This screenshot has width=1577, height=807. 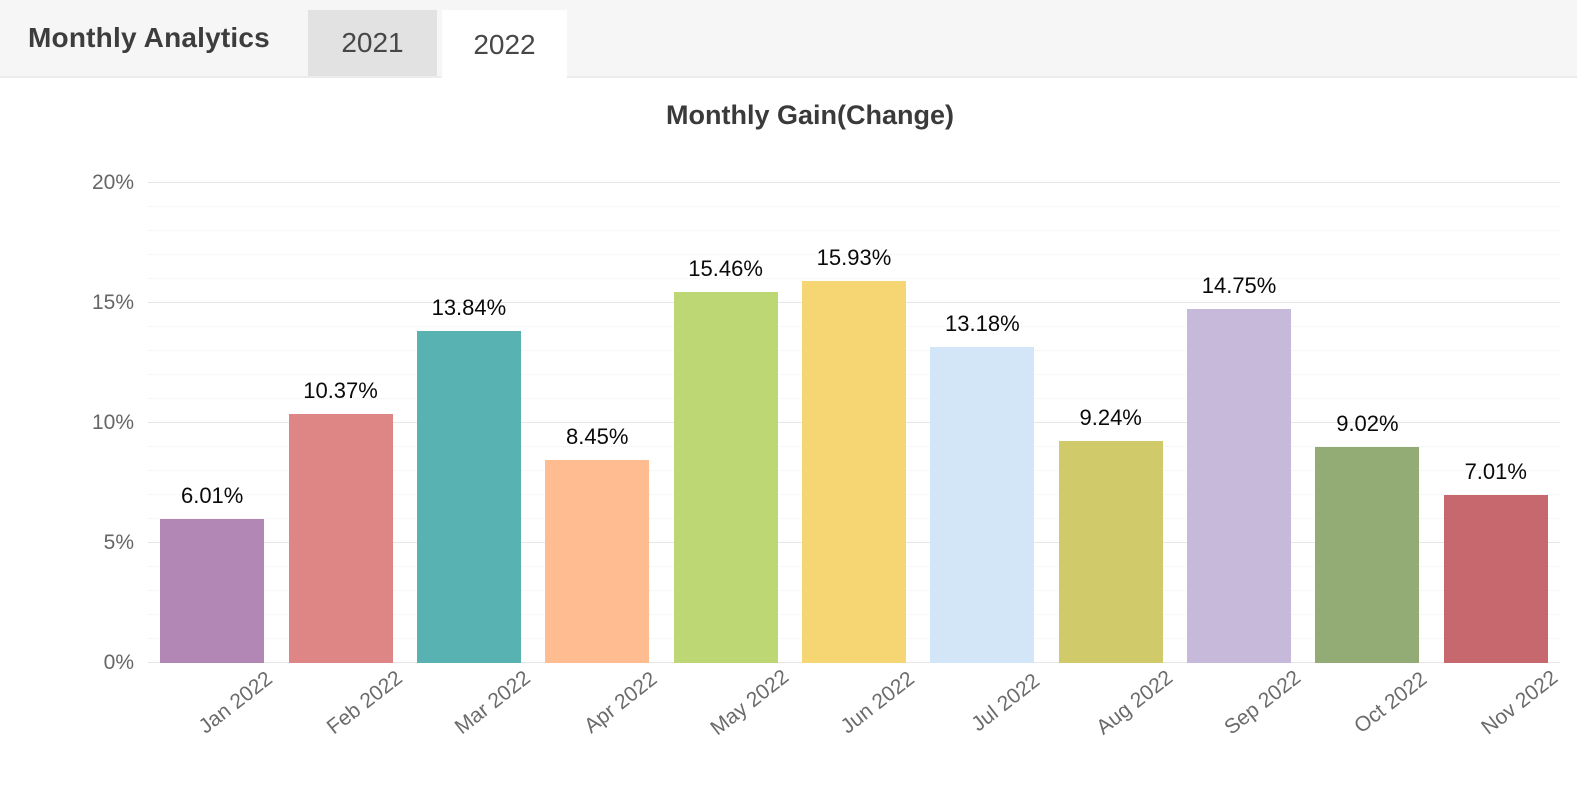 What do you see at coordinates (854, 182) in the screenshot?
I see `major-gridline` at bounding box center [854, 182].